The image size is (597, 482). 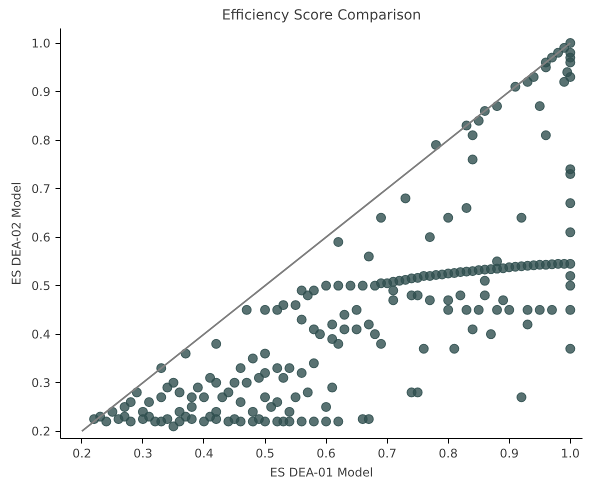 What do you see at coordinates (142, 453) in the screenshot?
I see `x-tick-label: 0.3` at bounding box center [142, 453].